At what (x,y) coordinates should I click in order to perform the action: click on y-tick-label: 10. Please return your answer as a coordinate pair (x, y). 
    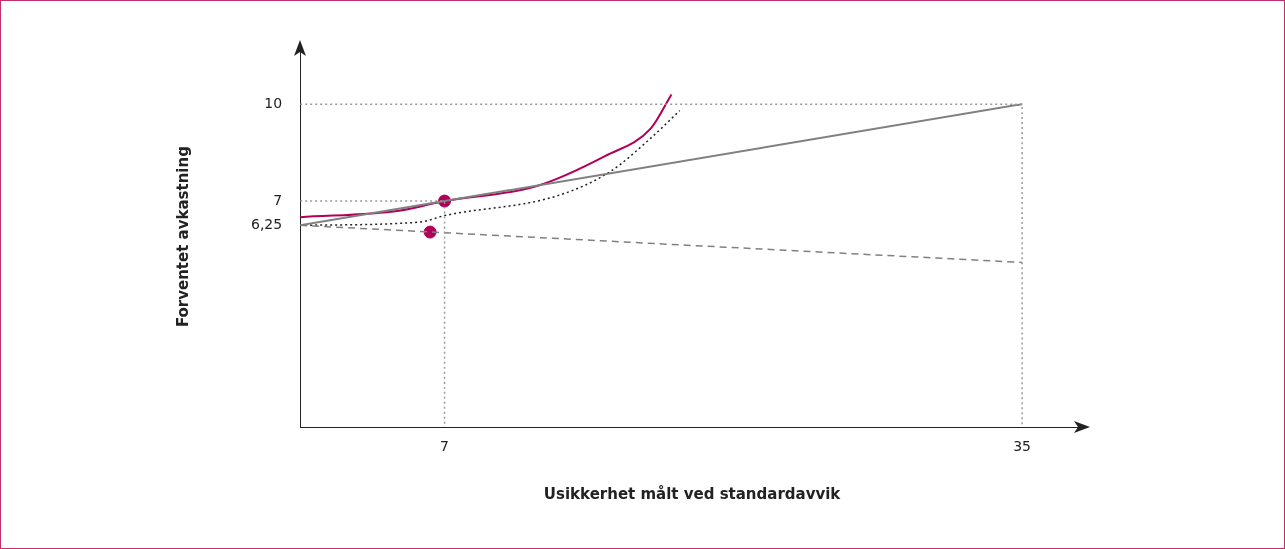
    Looking at the image, I should click on (273, 102).